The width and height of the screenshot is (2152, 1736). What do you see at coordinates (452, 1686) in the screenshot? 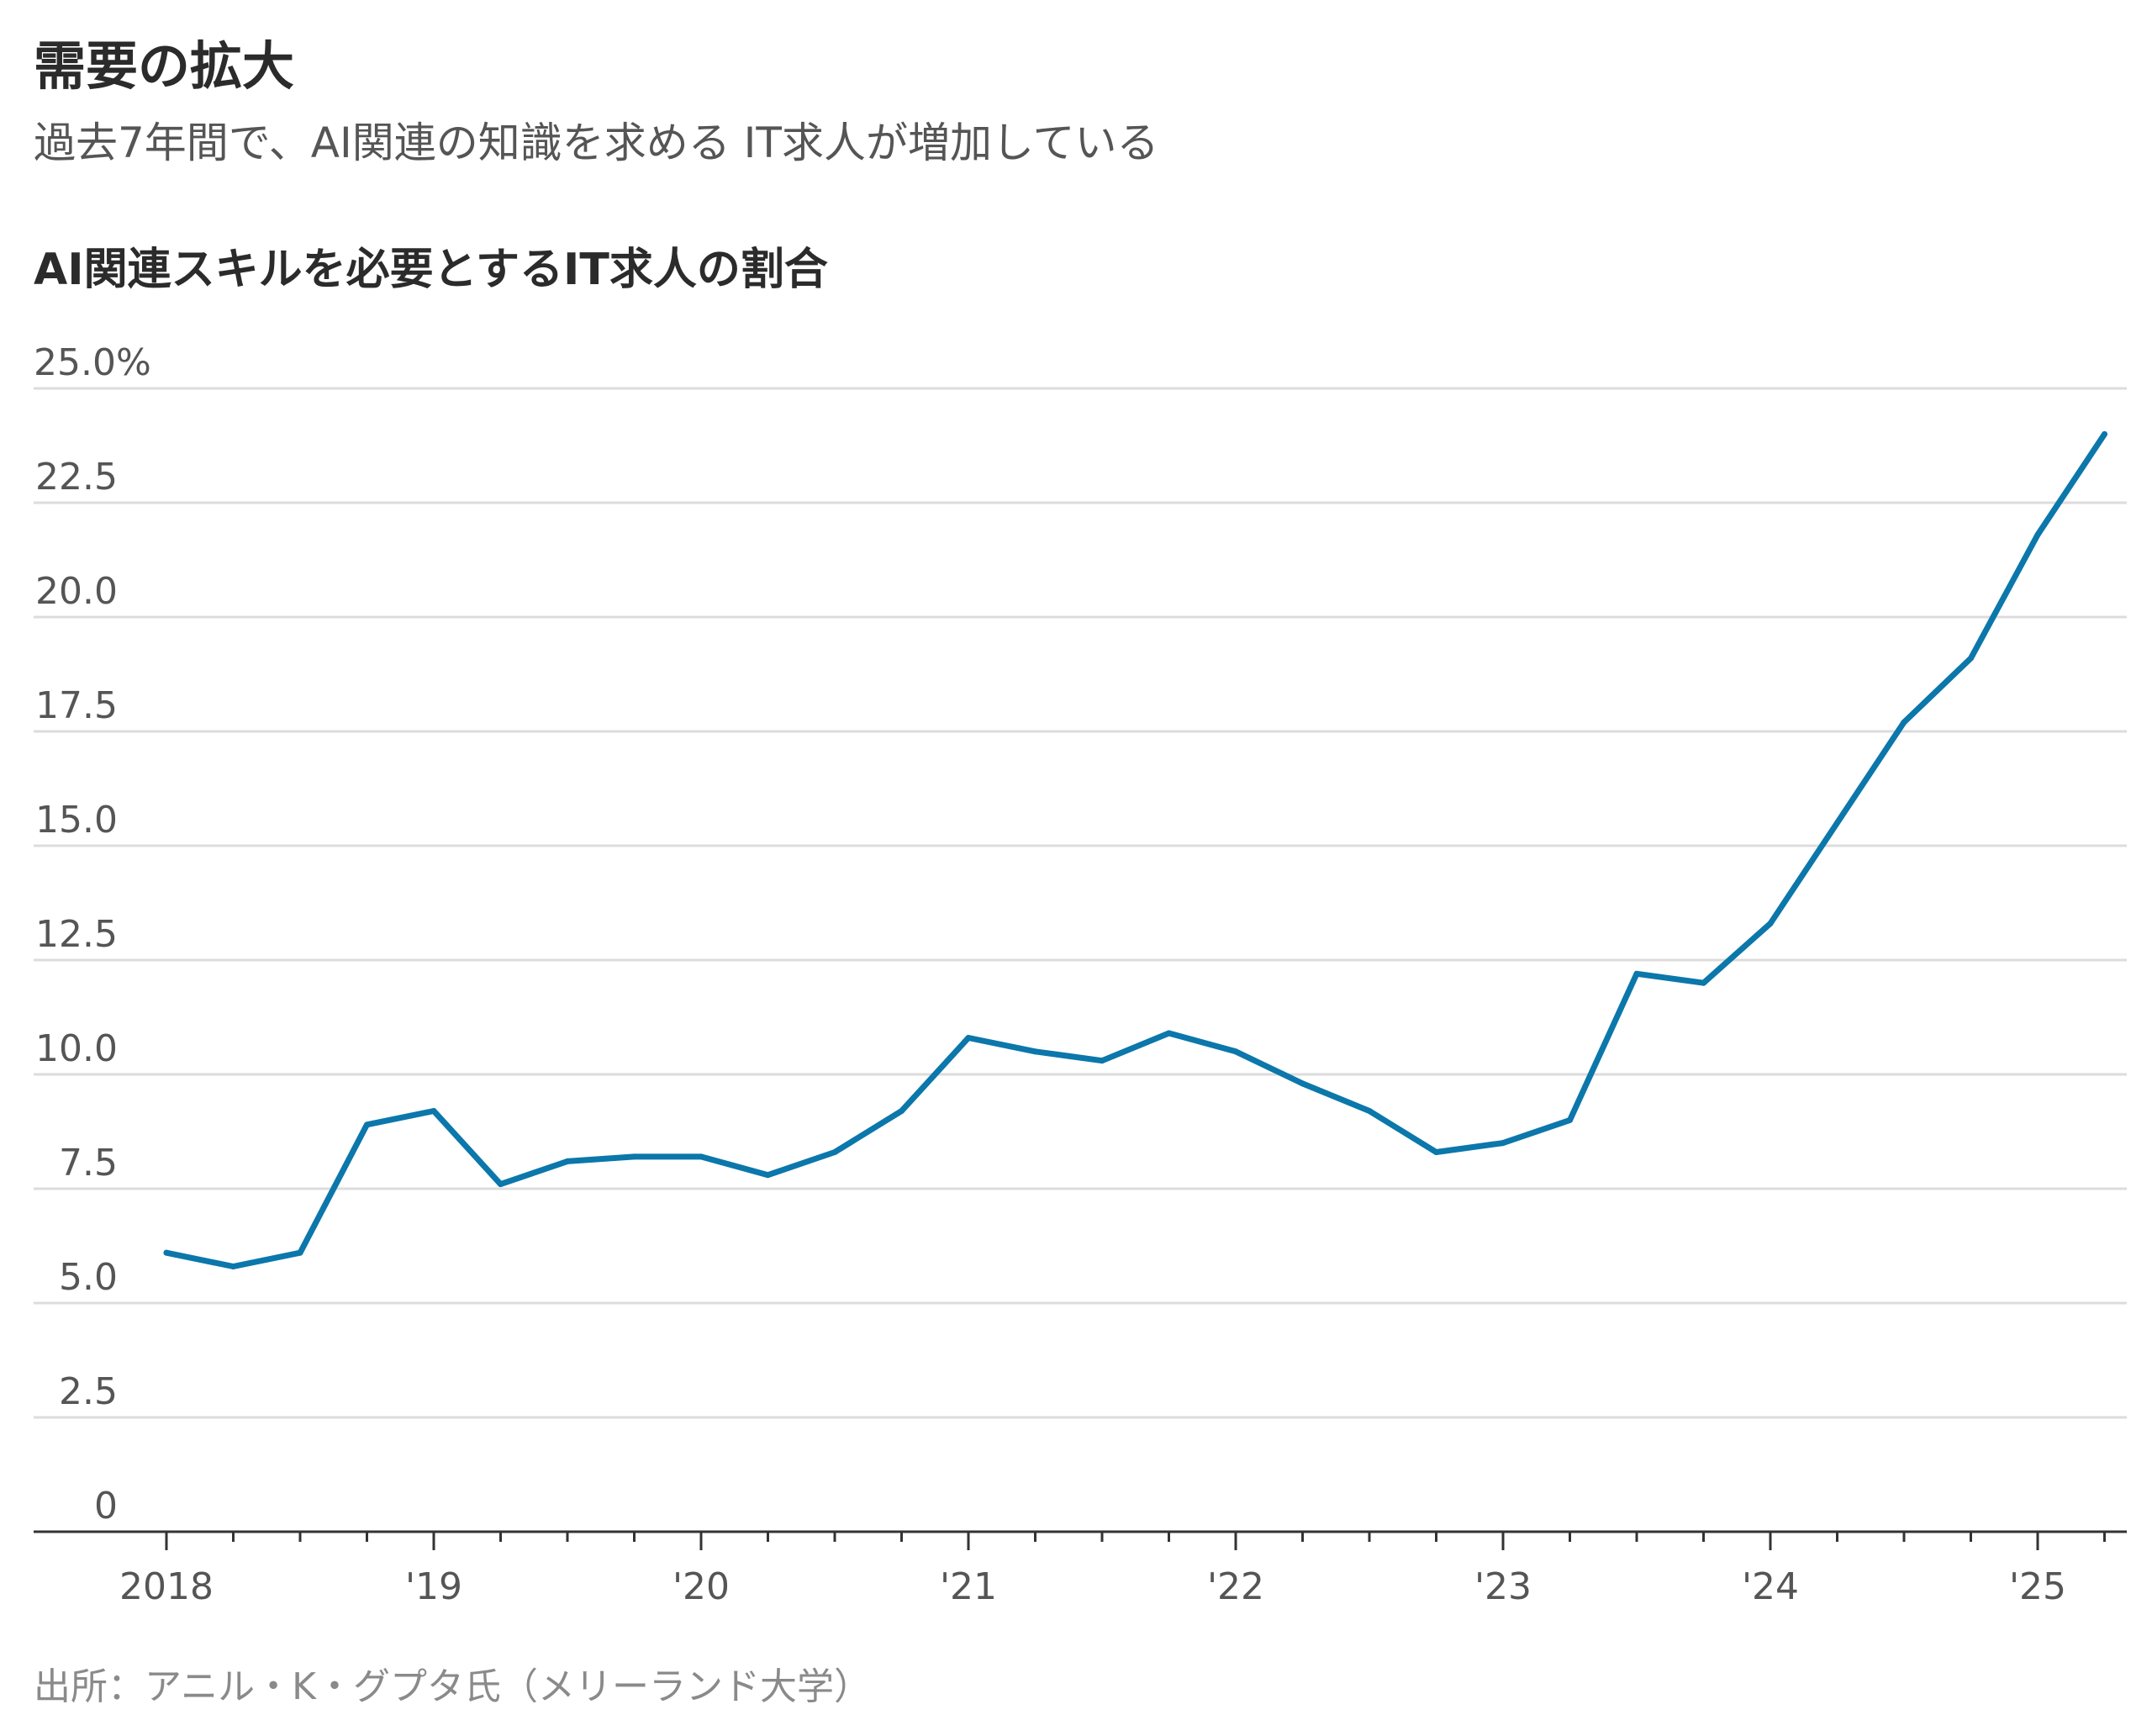
I see `source-note: 出所：アニル・K・グプタ氏（メリーランド大学）` at bounding box center [452, 1686].